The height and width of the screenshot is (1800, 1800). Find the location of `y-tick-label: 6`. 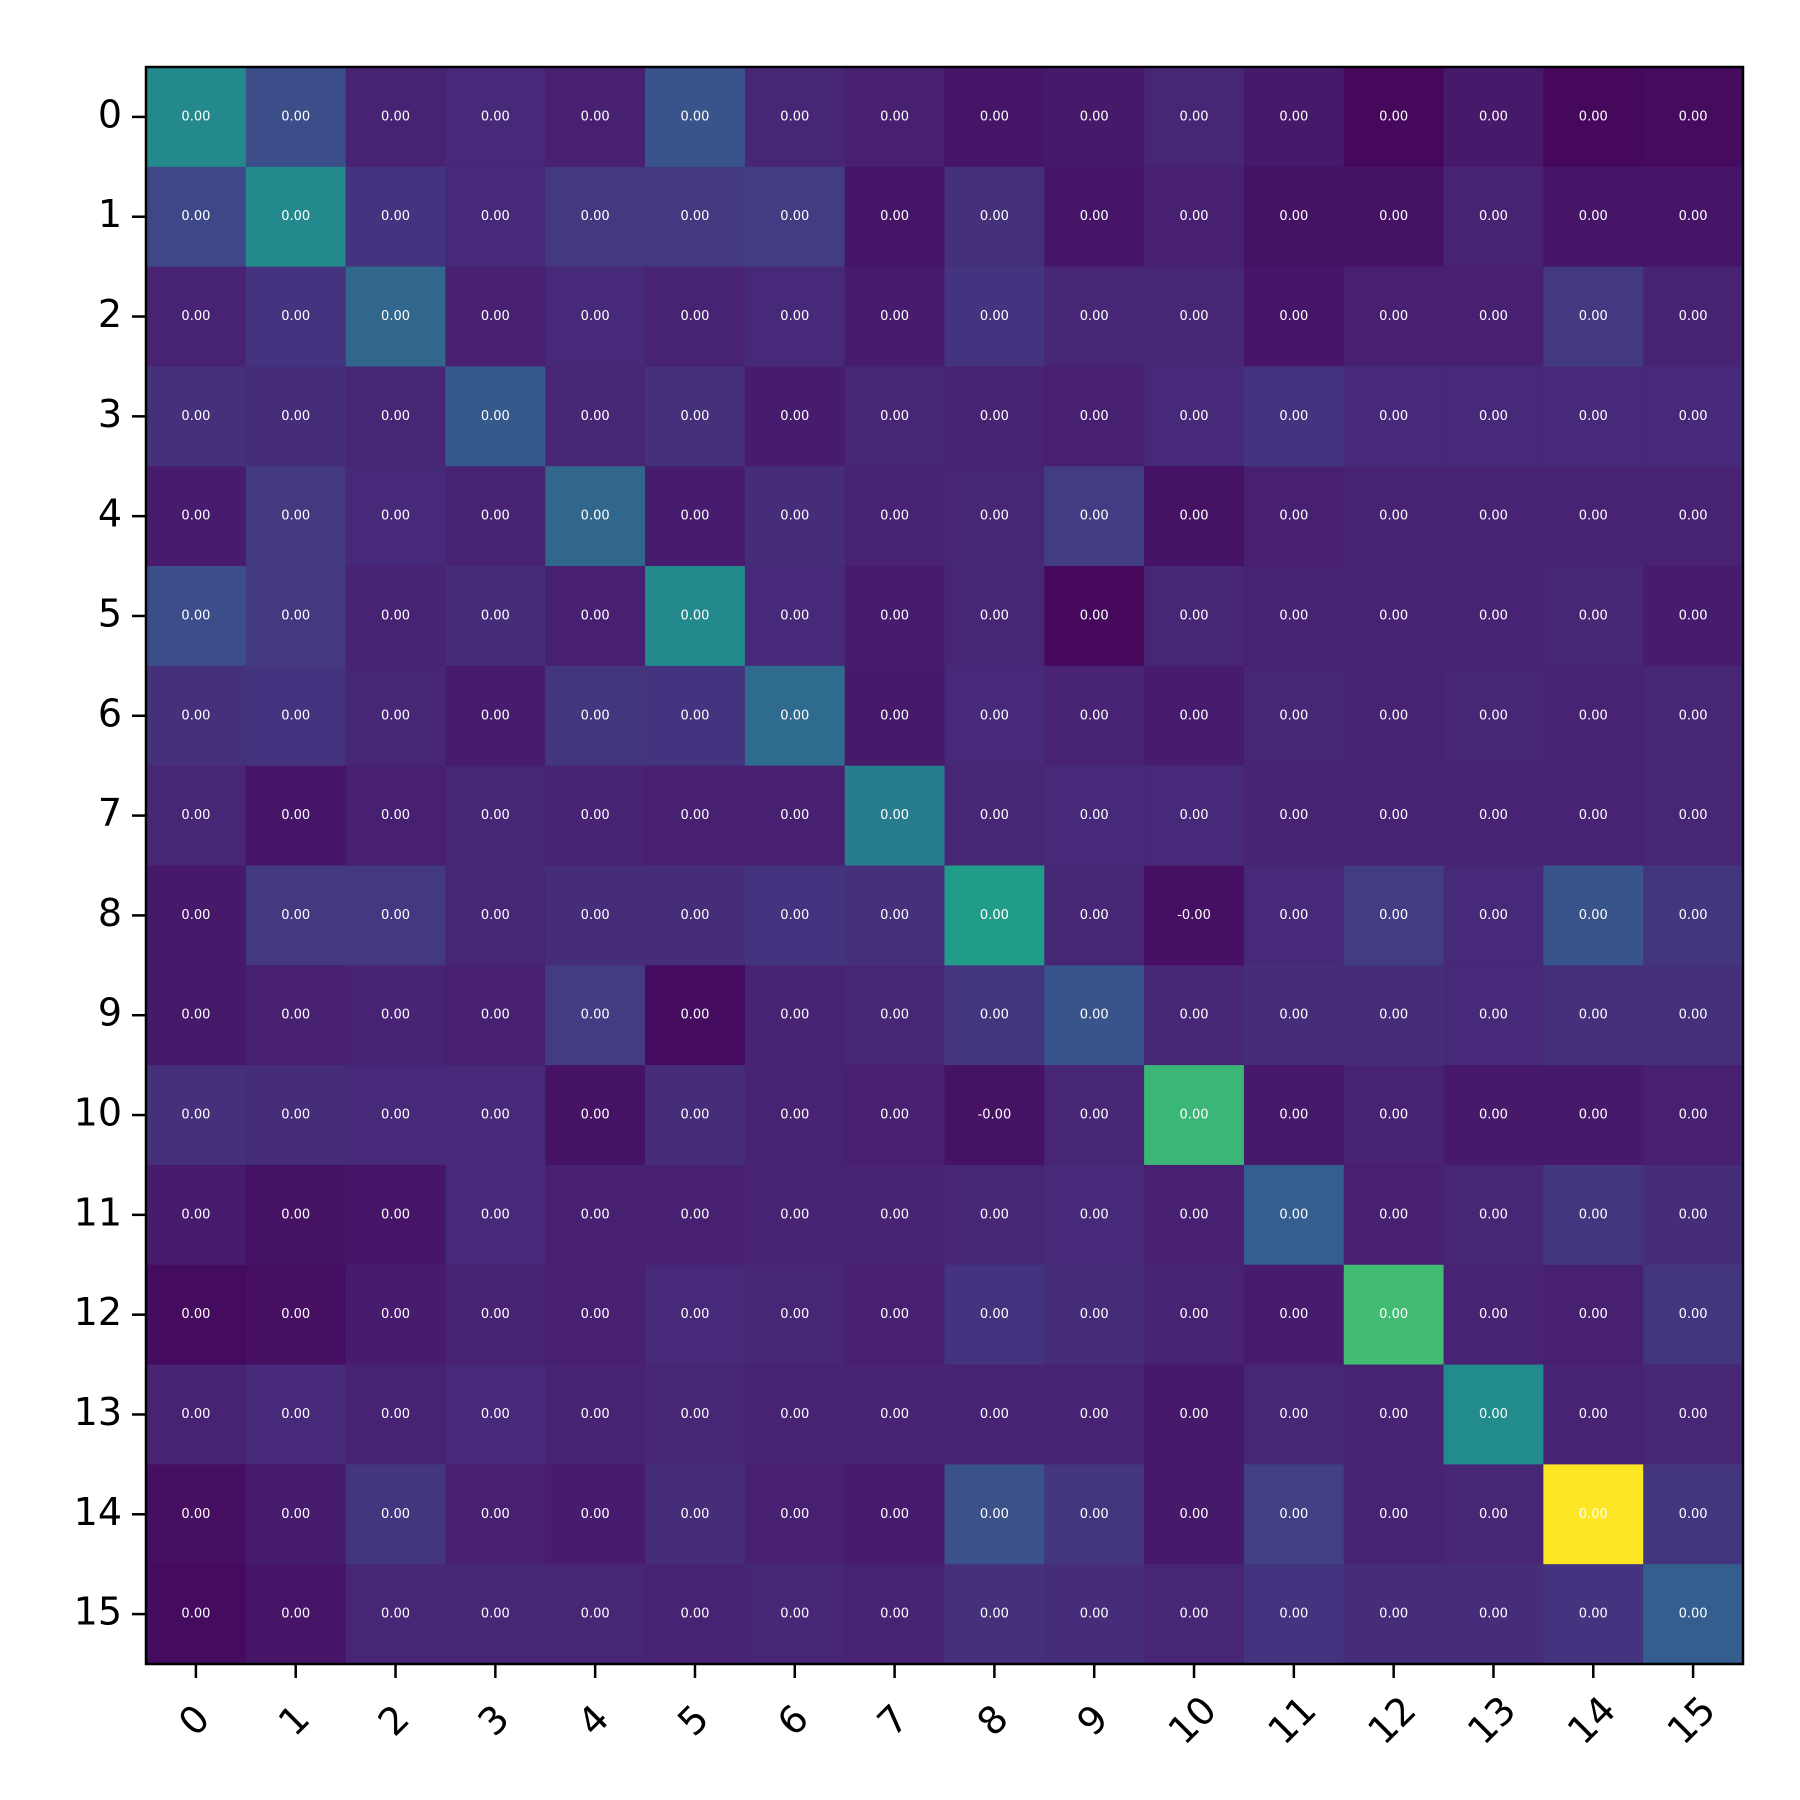

y-tick-label: 6 is located at coordinates (110, 713).